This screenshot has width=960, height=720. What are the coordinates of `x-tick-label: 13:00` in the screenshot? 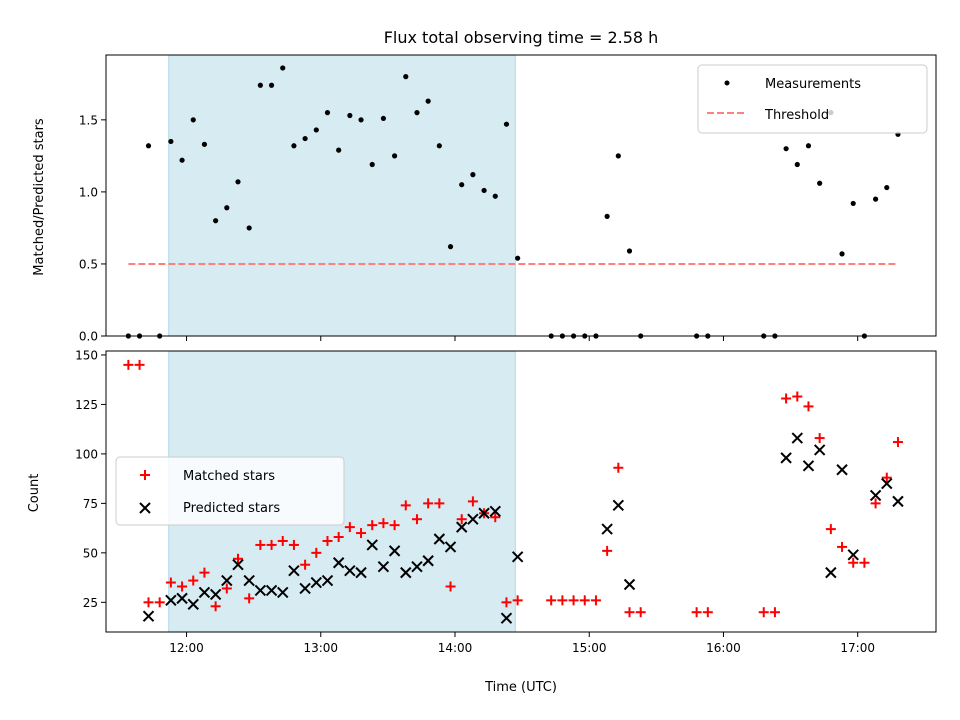 It's located at (320, 648).